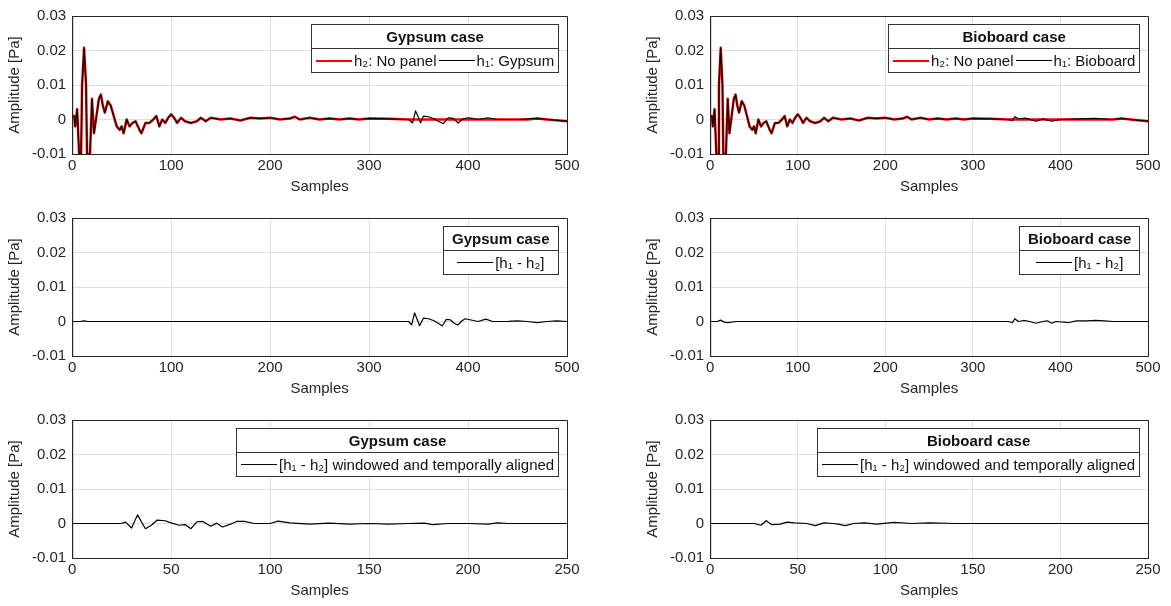  I want to click on legend-label: h₁: Gypsum, so click(515, 60).